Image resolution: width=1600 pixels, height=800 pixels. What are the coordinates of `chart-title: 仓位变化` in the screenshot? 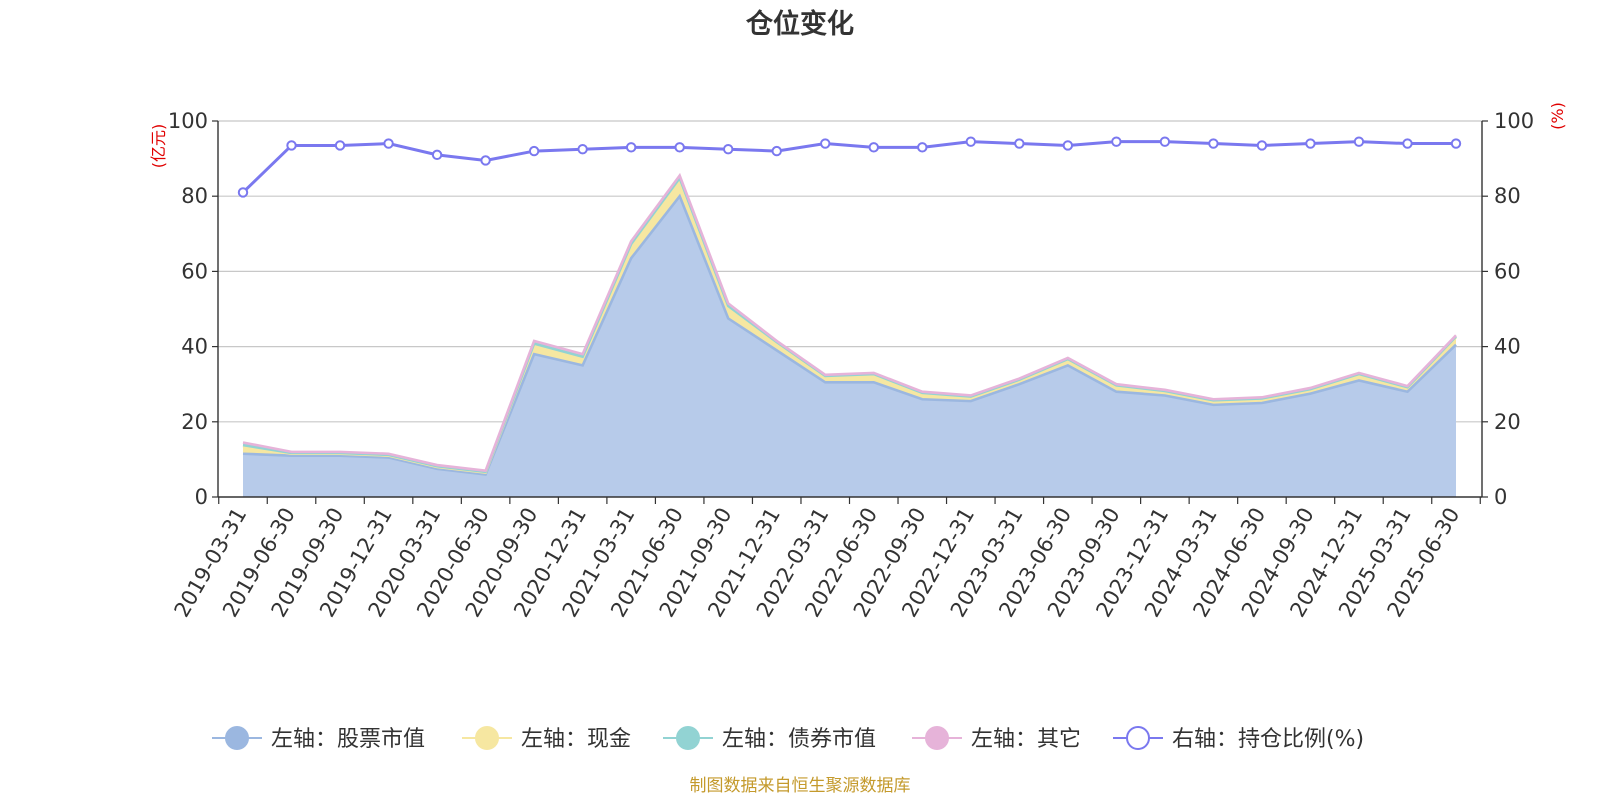 It's located at (799, 24).